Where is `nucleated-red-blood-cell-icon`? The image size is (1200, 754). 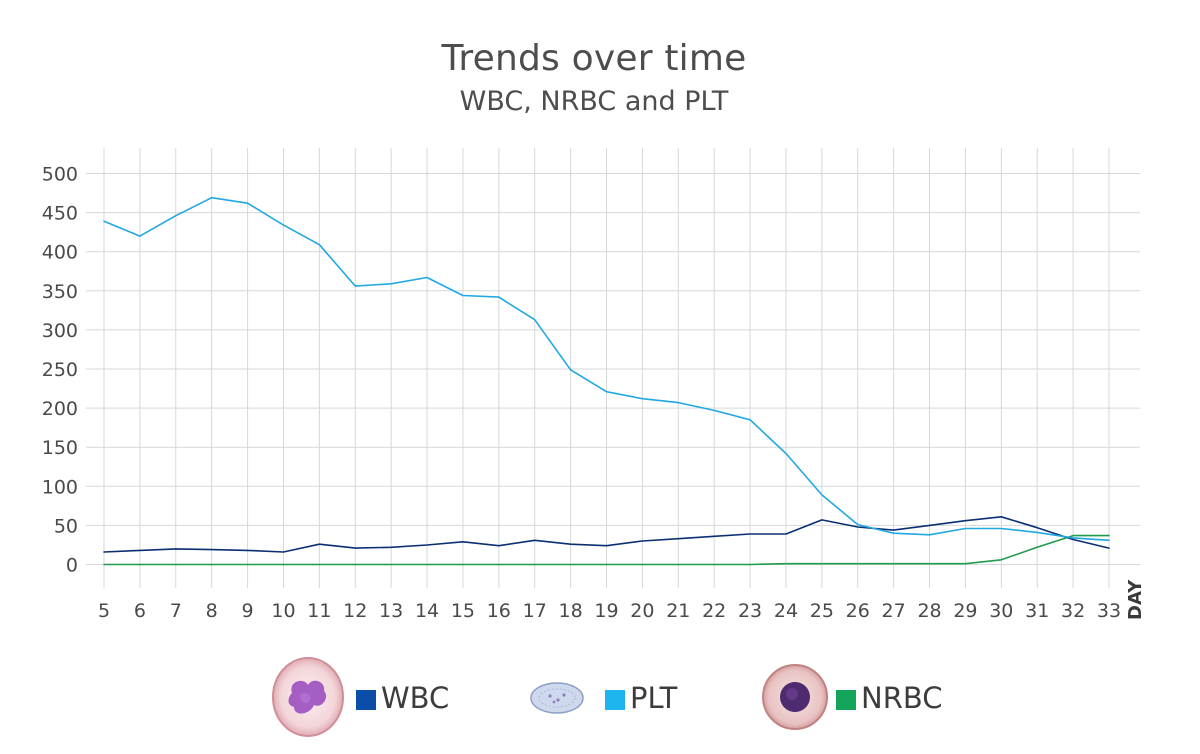
nucleated-red-blood-cell-icon is located at coordinates (795, 697).